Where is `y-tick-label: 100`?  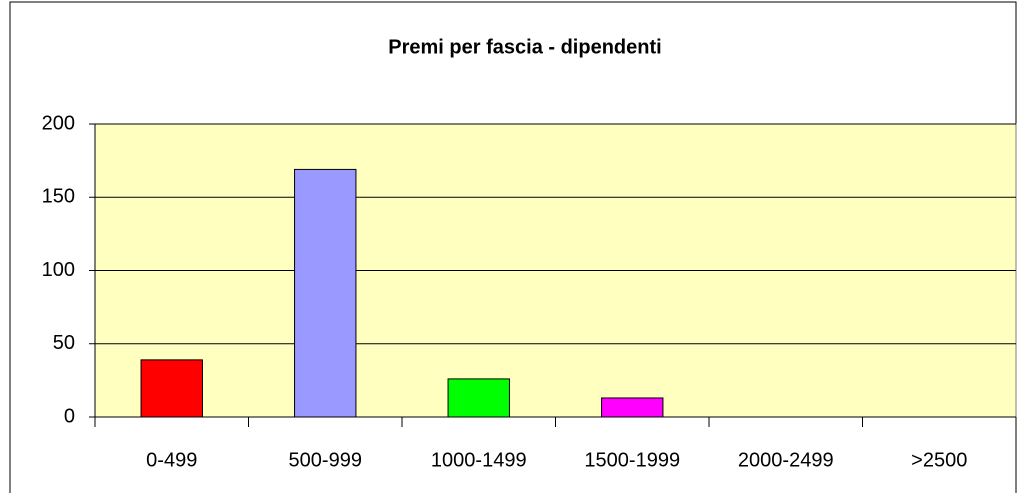
y-tick-label: 100 is located at coordinates (58, 270).